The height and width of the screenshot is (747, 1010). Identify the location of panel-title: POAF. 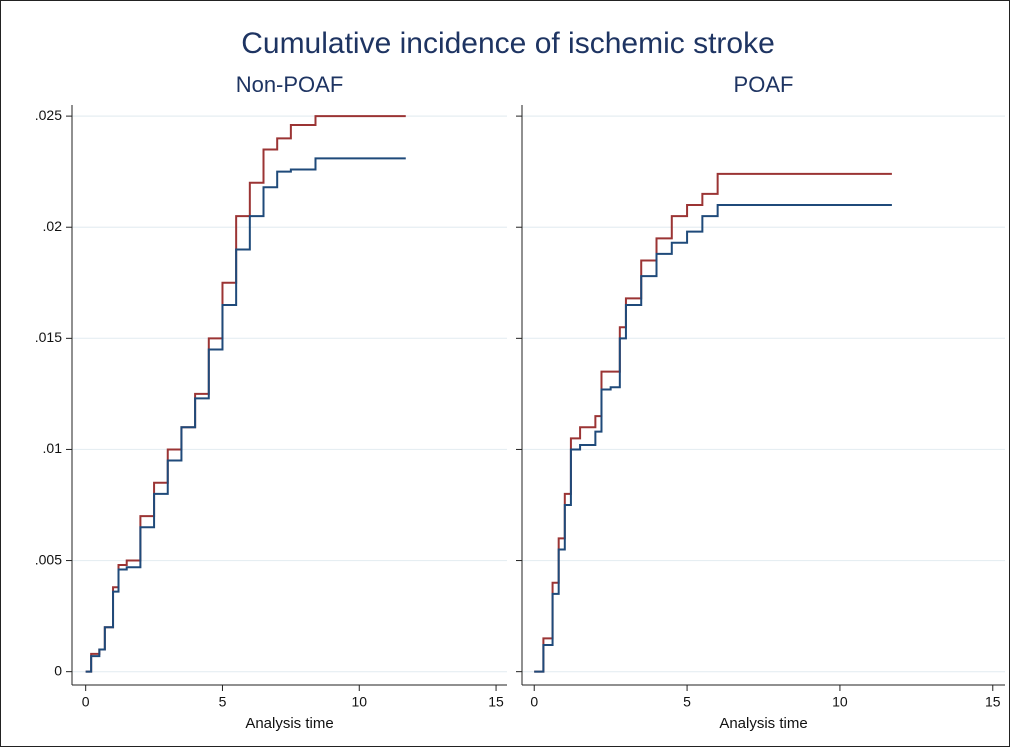
(764, 84).